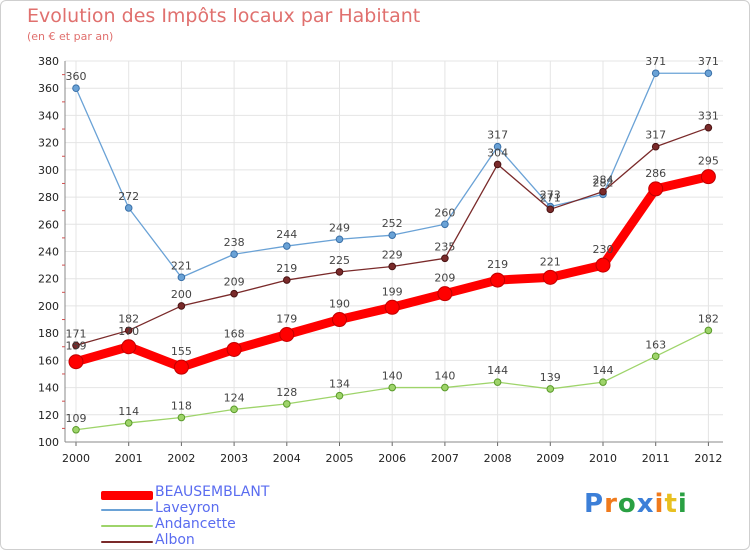 The image size is (750, 550). Describe the element at coordinates (340, 458) in the screenshot. I see `x-tick-label: 2005` at that location.